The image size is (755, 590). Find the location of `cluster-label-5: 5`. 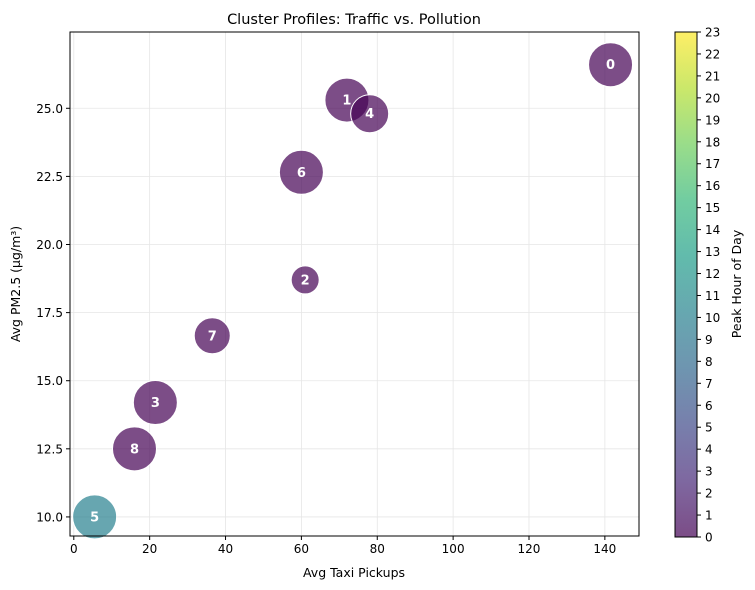

cluster-label-5: 5 is located at coordinates (94, 517).